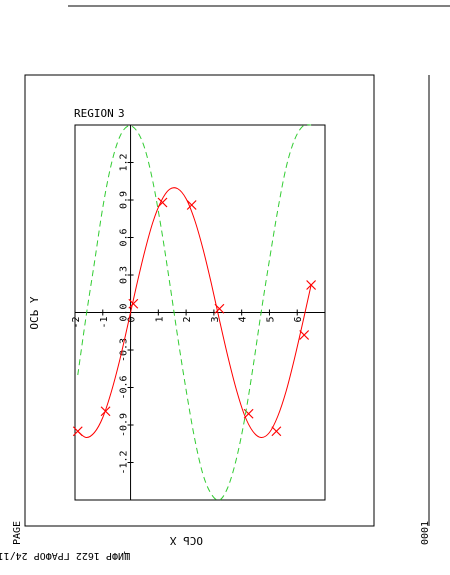 This screenshot has height=575, width=450. Describe the element at coordinates (65, 555) in the screenshot. I see `footer-text: ЩИФР 1622 ГРАФОР 24/11` at that location.